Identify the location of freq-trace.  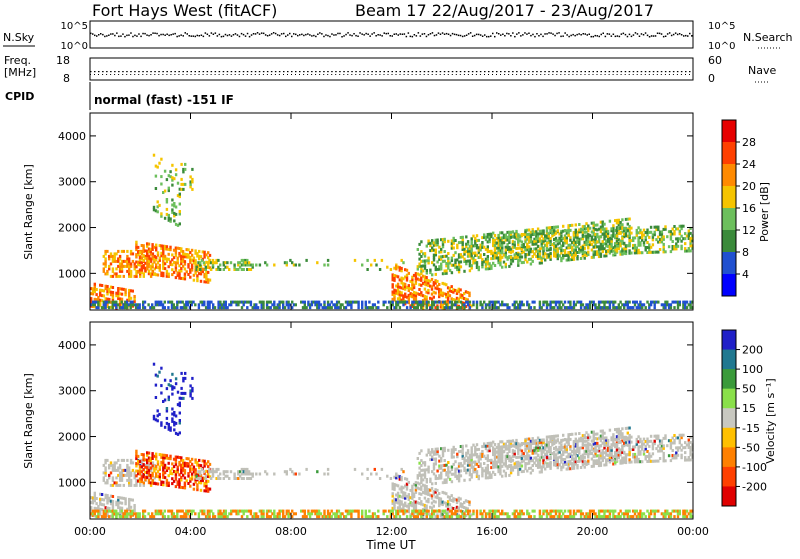
(390, 73).